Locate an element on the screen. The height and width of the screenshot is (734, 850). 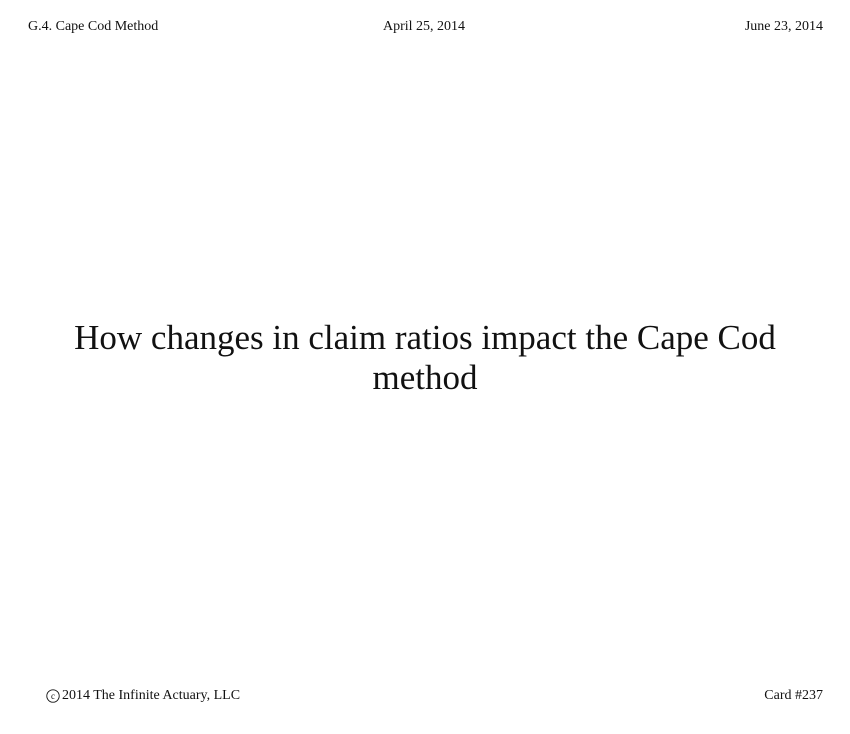
created-date: April 25, 2014 is located at coordinates (424, 26).